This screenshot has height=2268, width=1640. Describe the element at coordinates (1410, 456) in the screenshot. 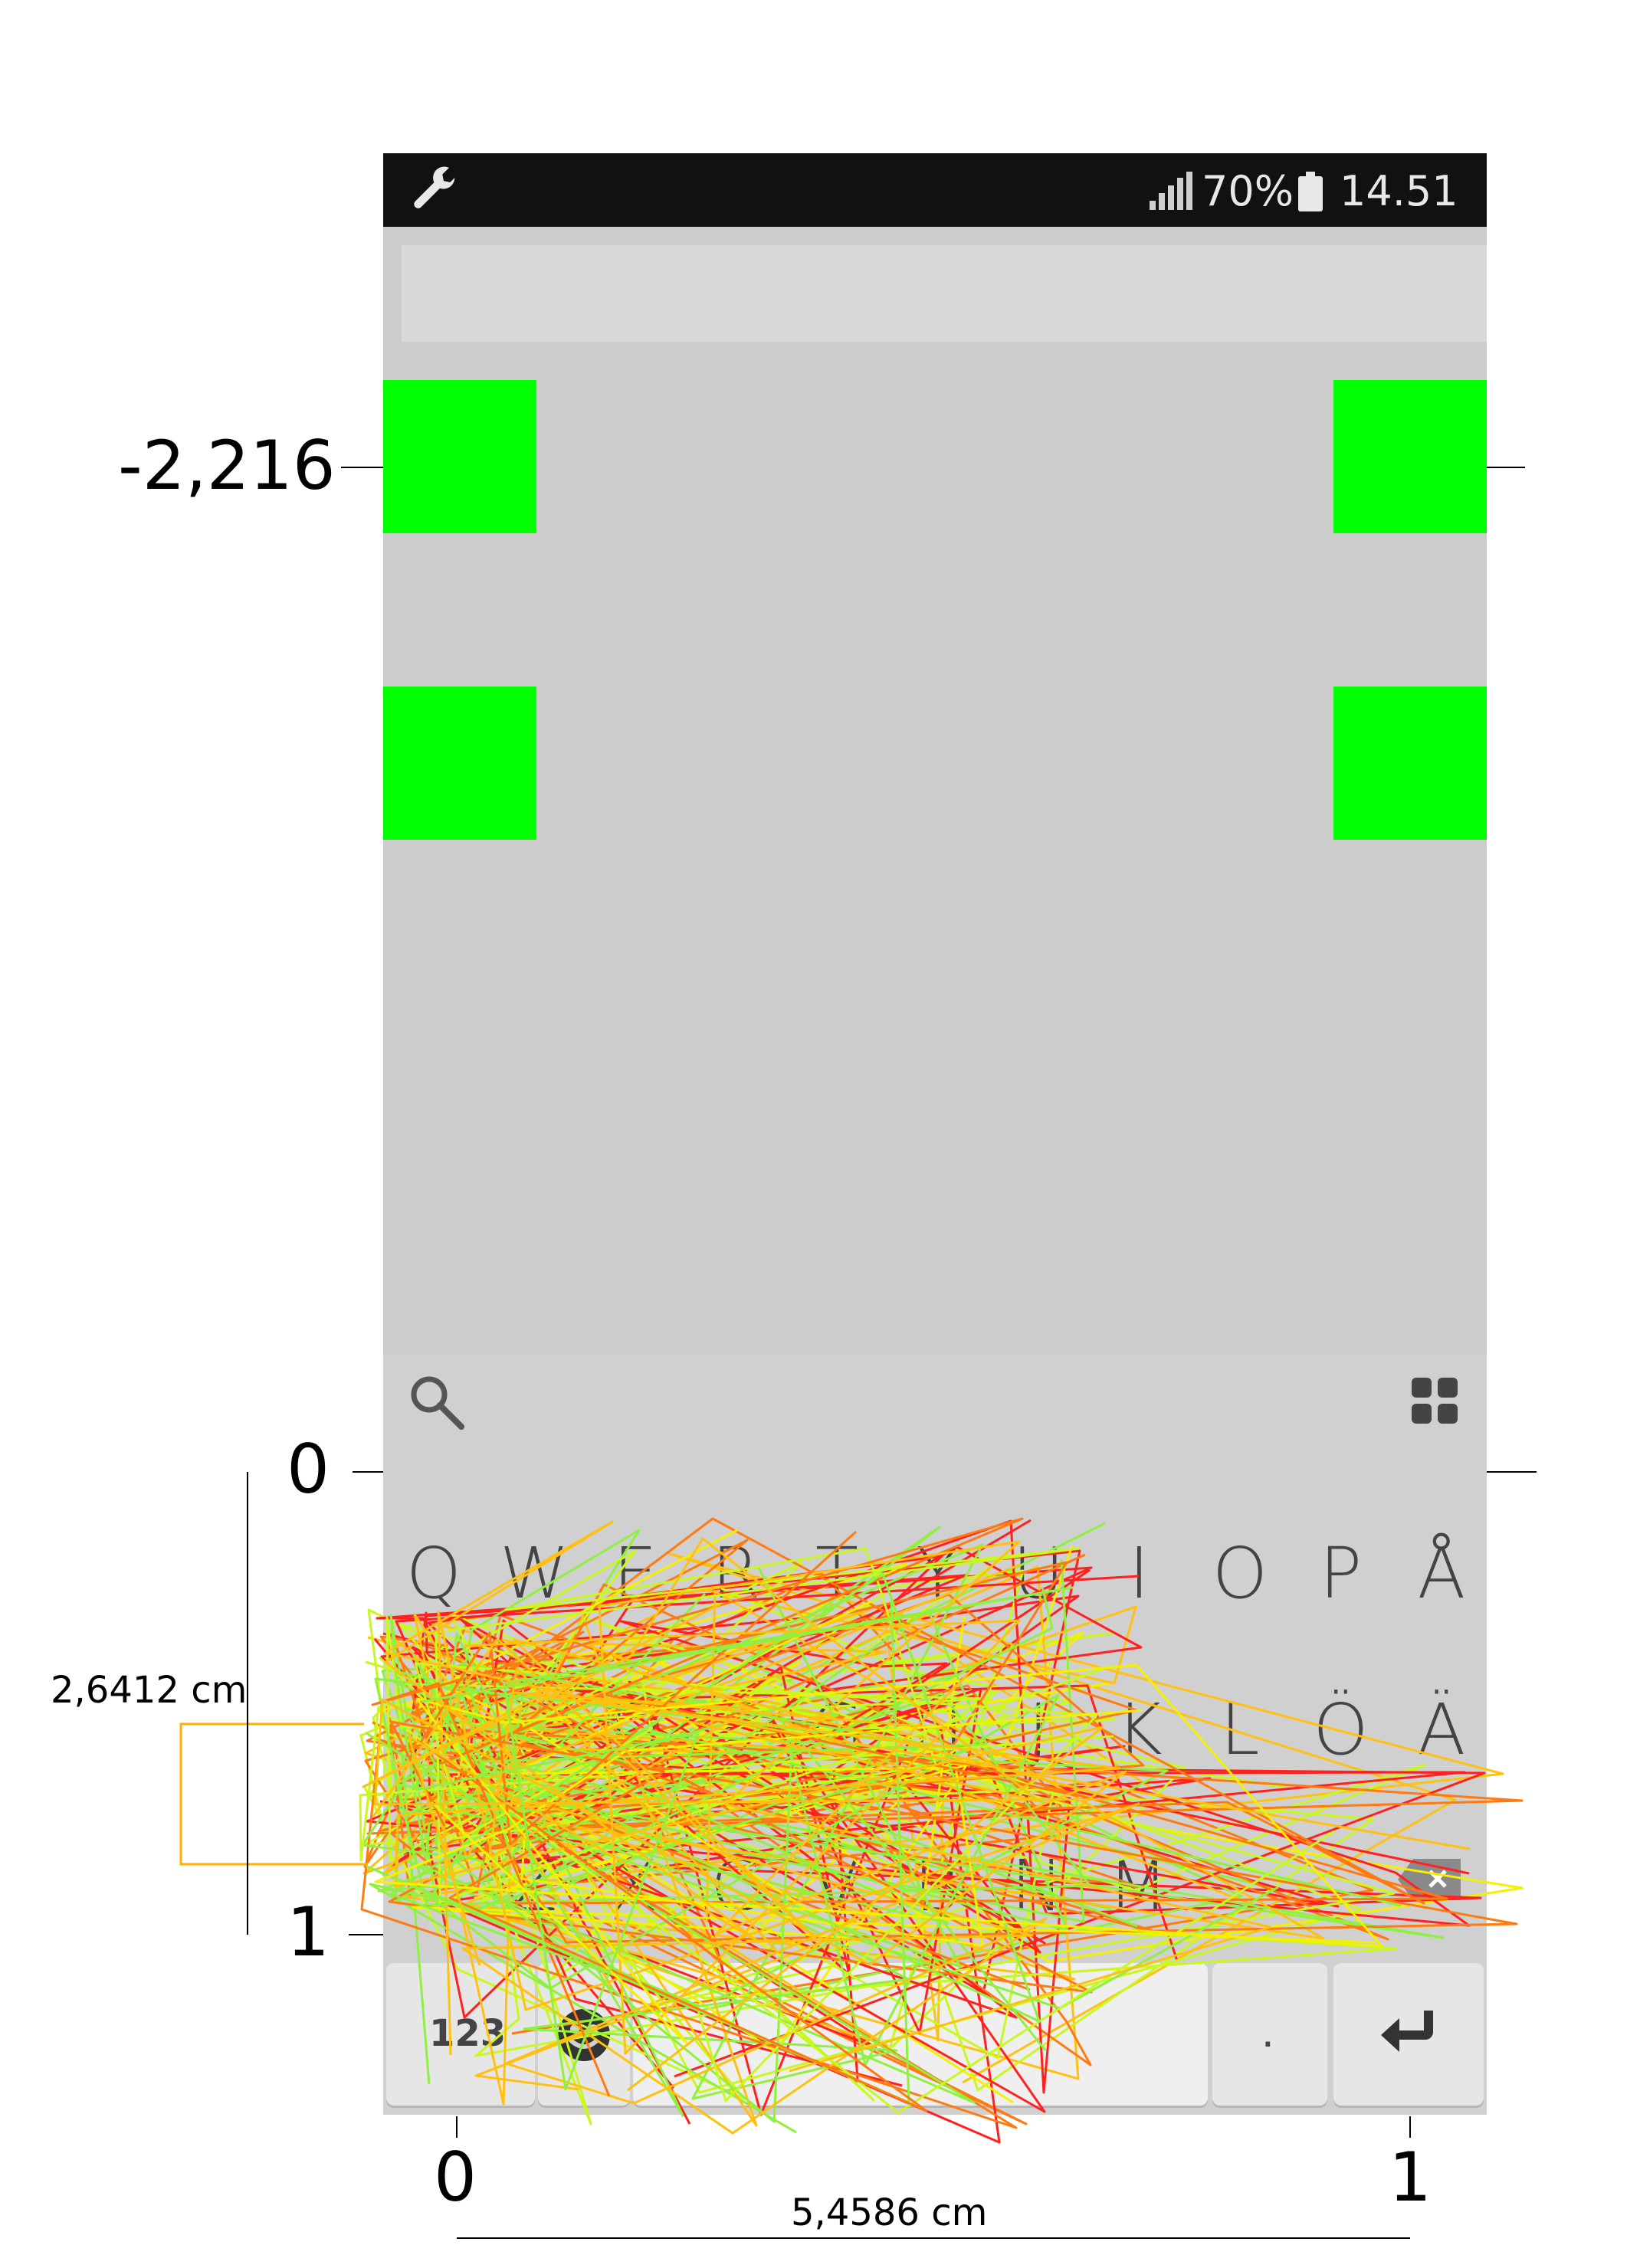

I see `target-top-right` at that location.